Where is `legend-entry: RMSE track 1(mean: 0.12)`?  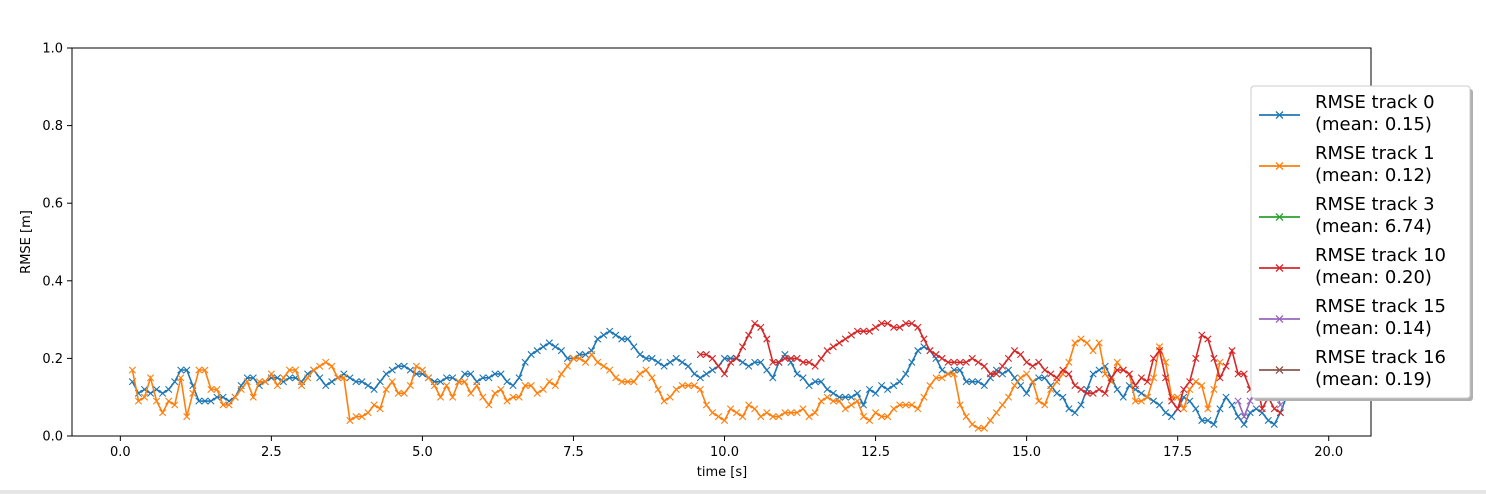 legend-entry: RMSE track 1(mean: 0.12) is located at coordinates (1347, 164).